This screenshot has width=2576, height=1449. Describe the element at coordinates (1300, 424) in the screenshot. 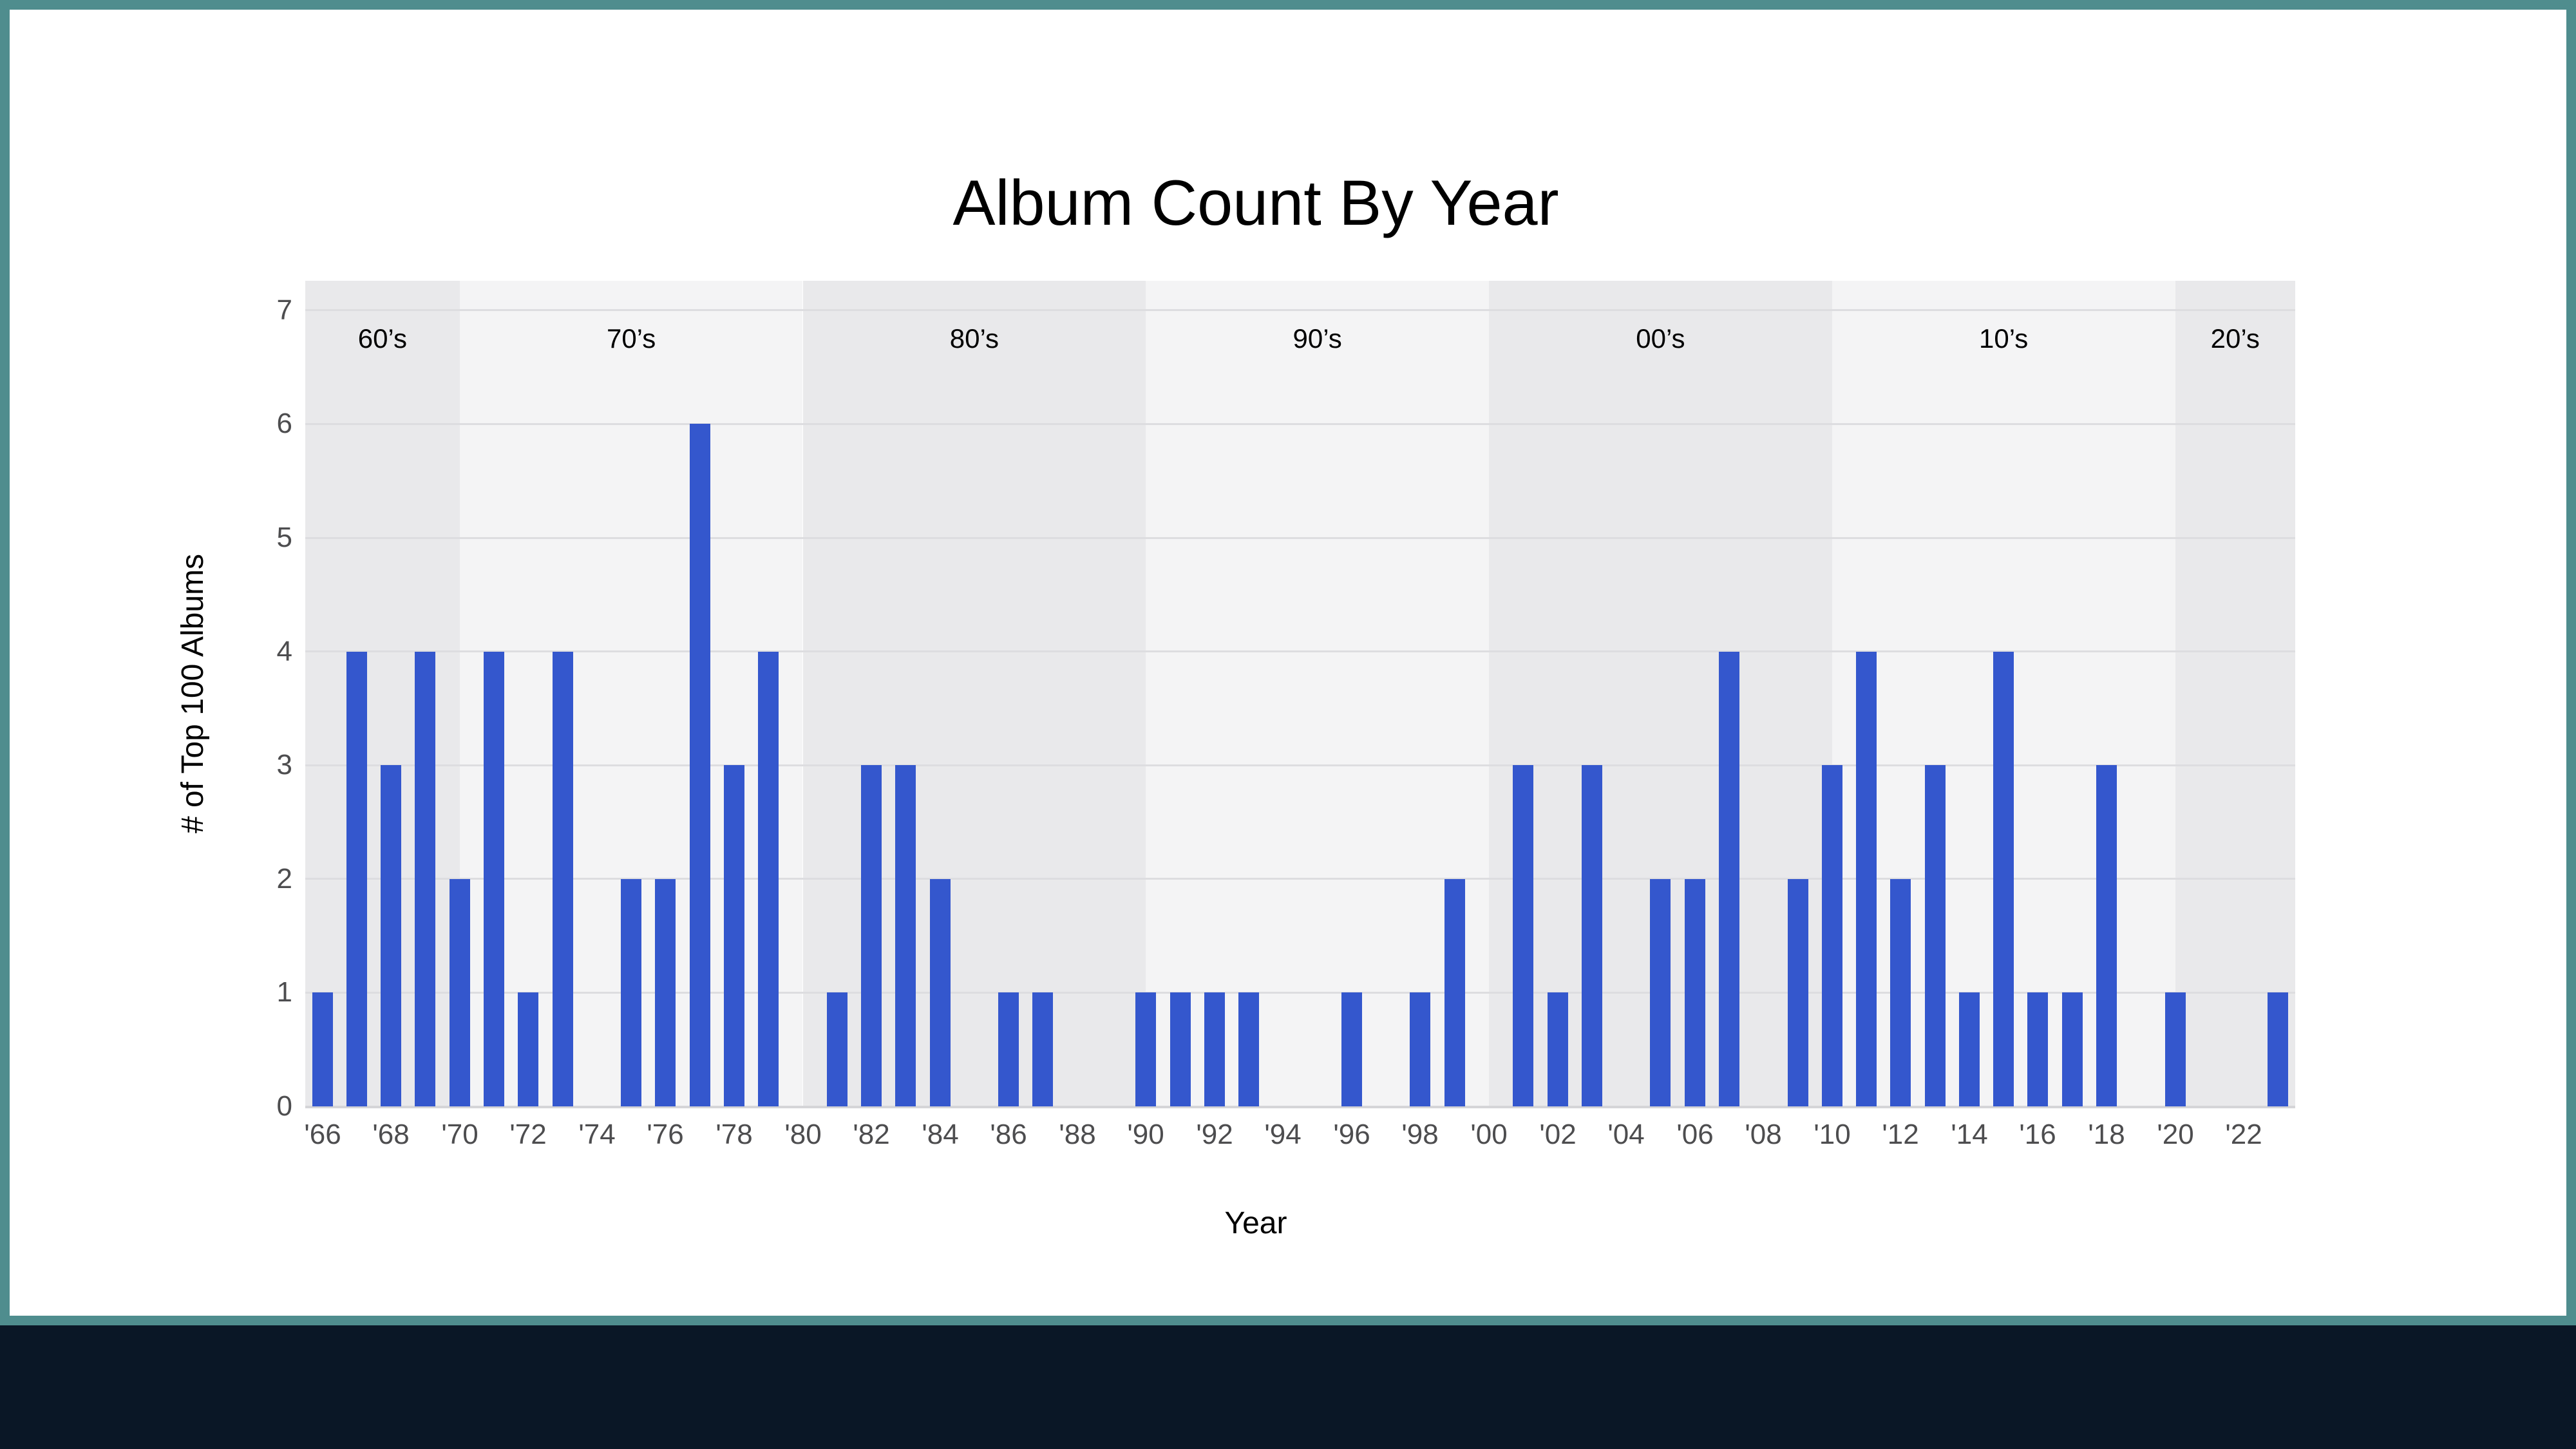

I see `gridline-y6` at that location.